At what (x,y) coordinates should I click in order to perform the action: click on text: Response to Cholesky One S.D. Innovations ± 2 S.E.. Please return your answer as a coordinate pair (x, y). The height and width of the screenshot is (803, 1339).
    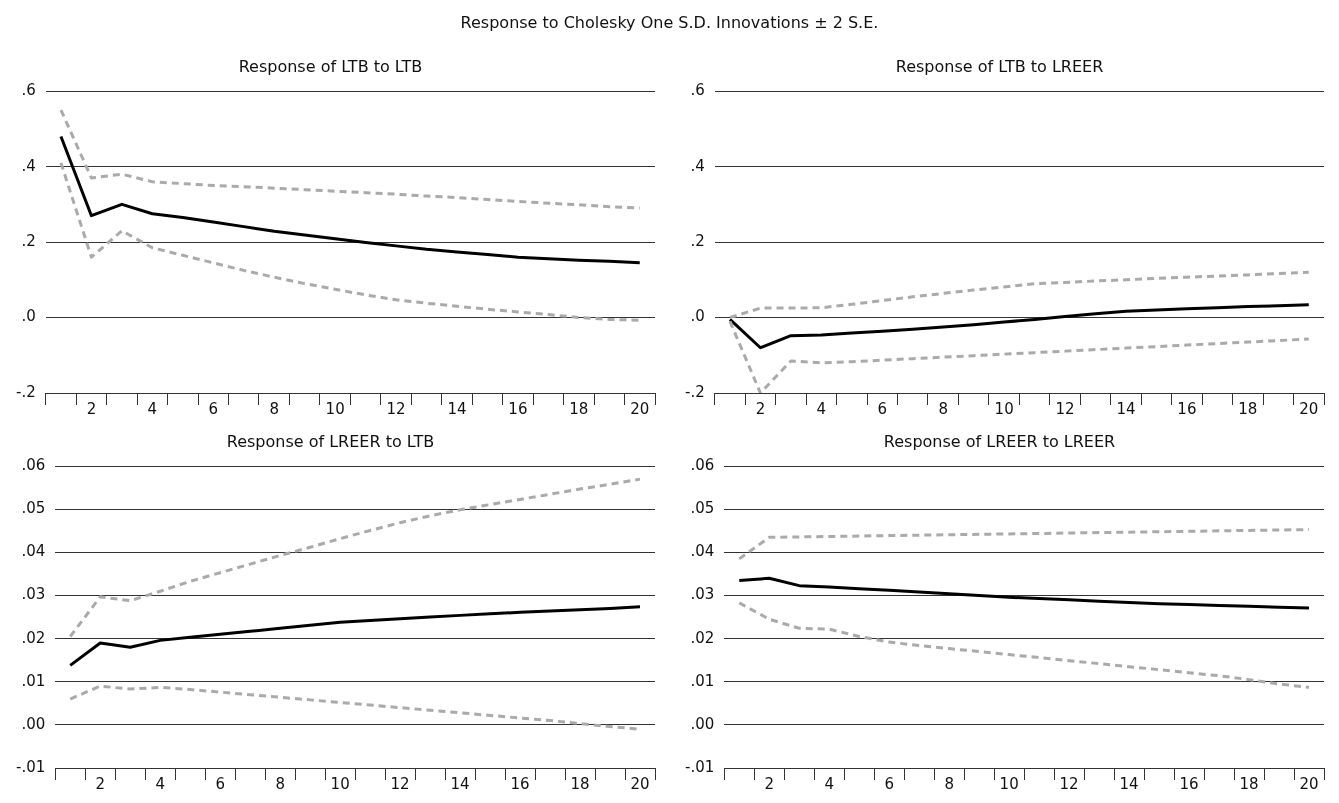
    Looking at the image, I should click on (669, 22).